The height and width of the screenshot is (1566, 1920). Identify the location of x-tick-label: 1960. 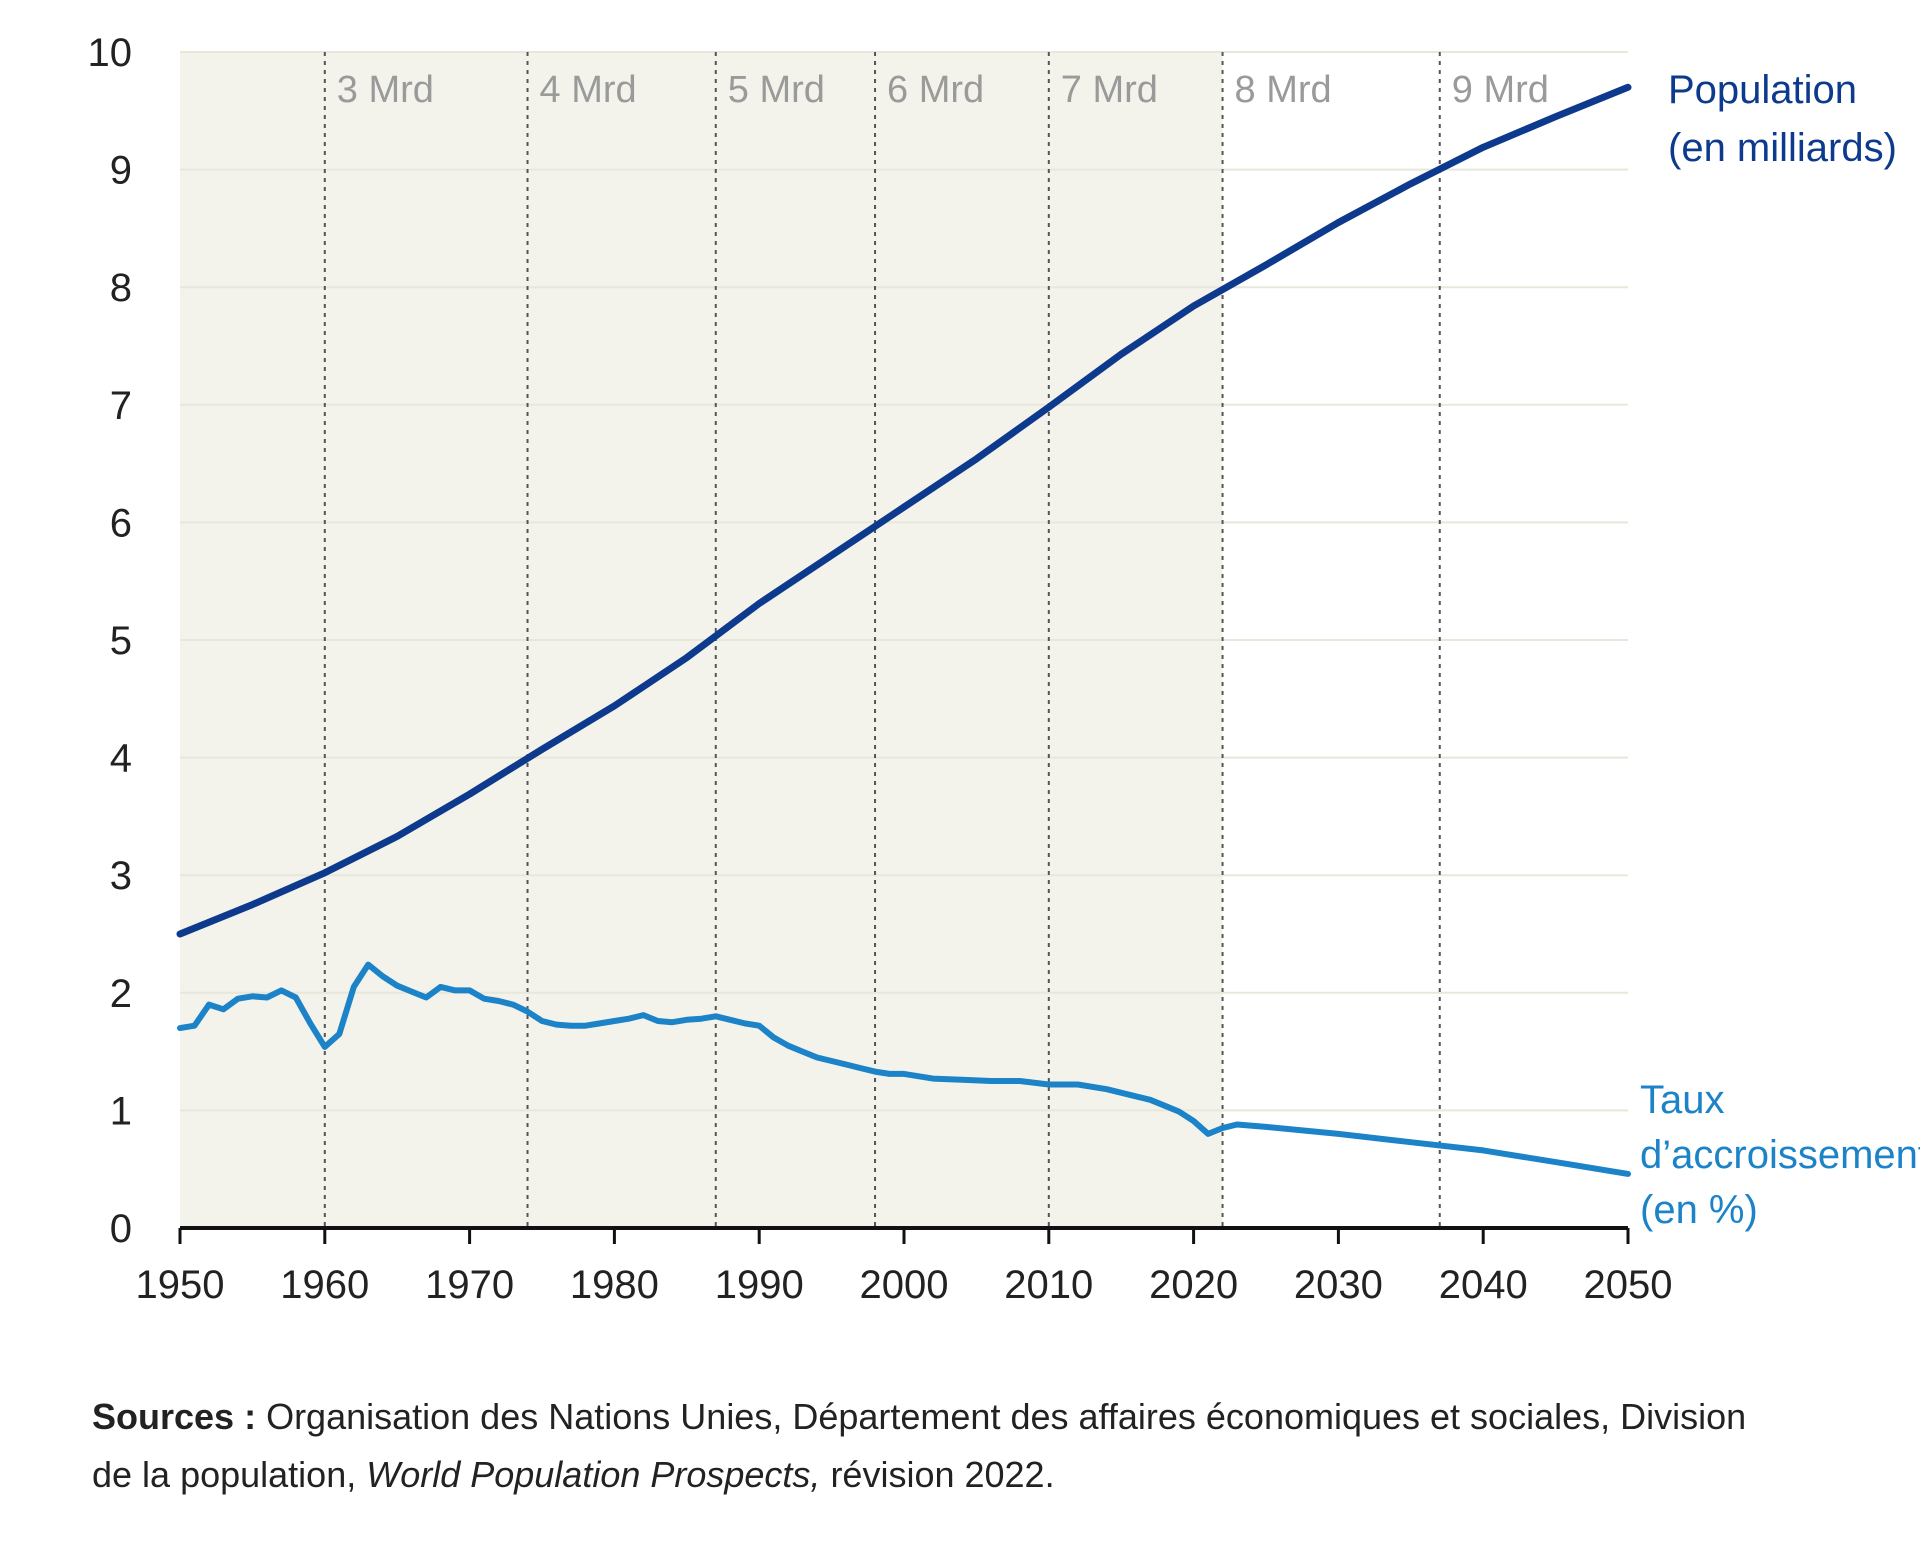
(324, 1285).